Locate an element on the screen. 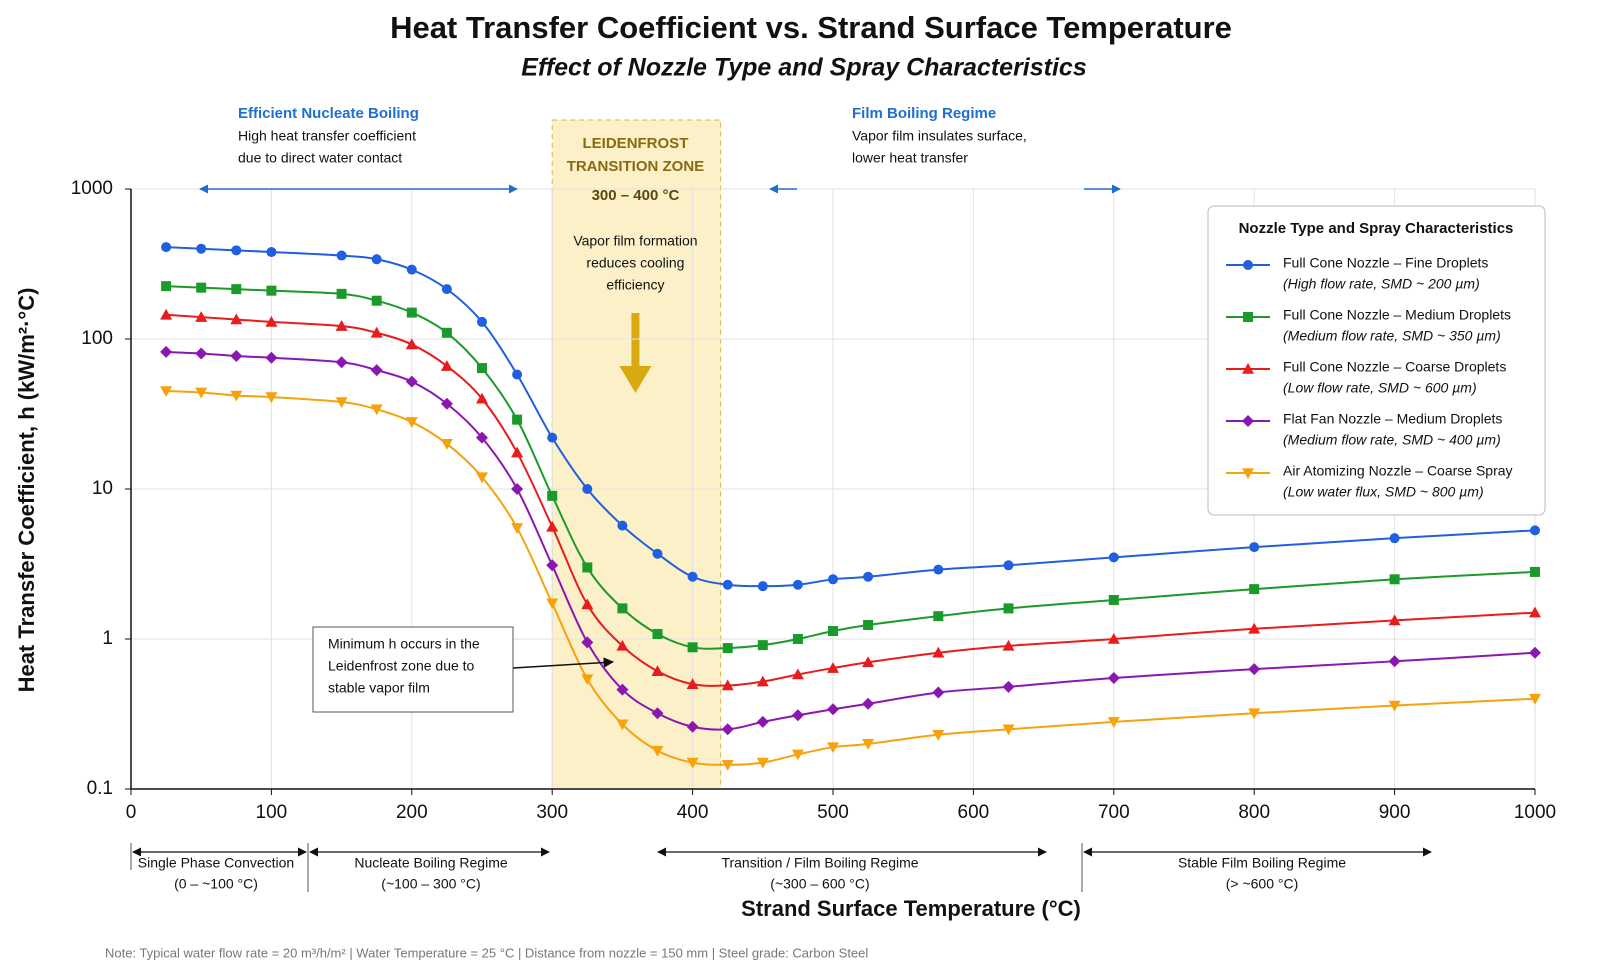 The width and height of the screenshot is (1599, 964). legend-detail: (Medium flow rate, SMD ~ 400 µm) is located at coordinates (1392, 440).